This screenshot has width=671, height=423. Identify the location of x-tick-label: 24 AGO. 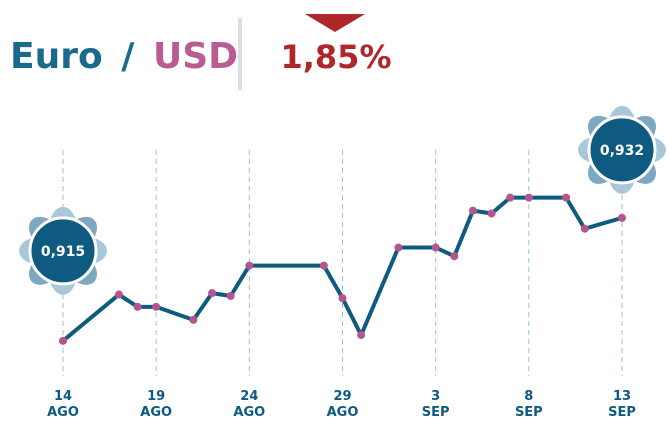
(249, 404).